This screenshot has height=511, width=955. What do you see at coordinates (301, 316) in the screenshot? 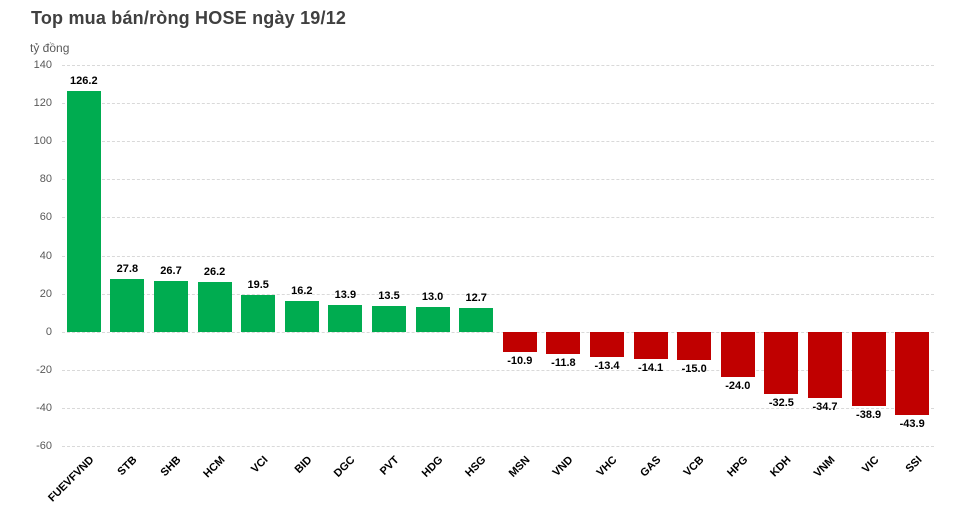
I see `bar-BID` at bounding box center [301, 316].